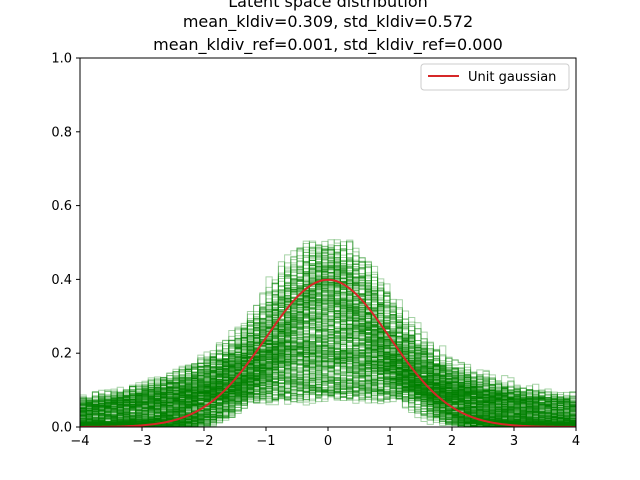  I want to click on x-tick-label: 2, so click(452, 441).